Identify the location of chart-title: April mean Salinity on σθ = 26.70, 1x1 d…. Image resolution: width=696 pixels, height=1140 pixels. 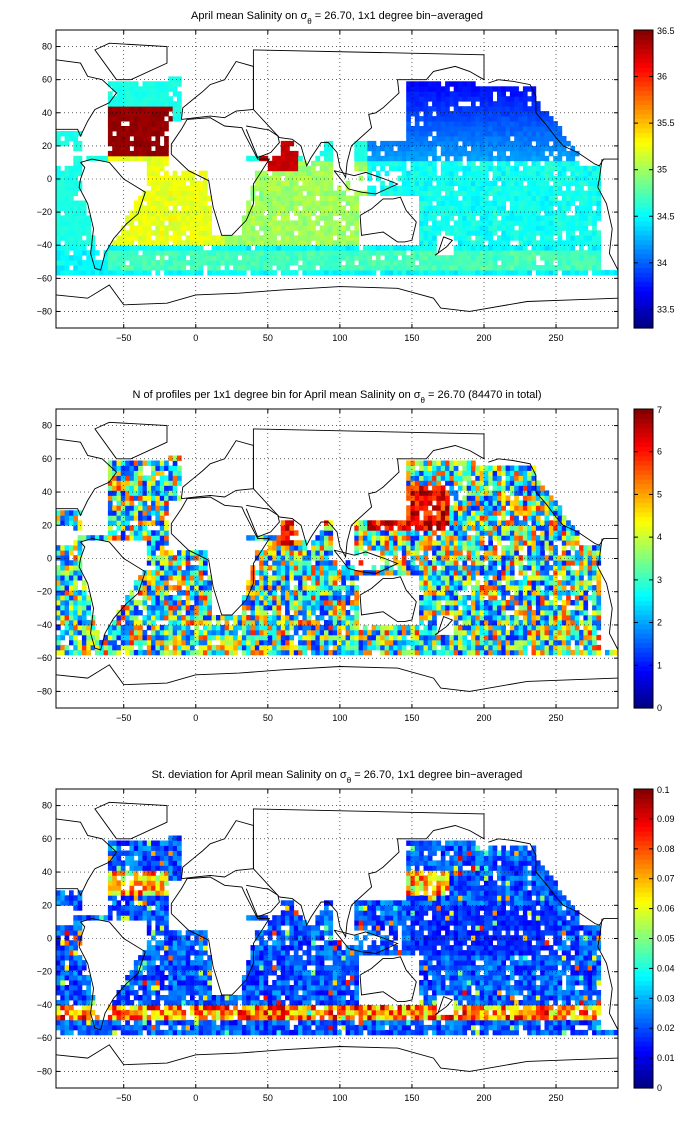
(337, 18).